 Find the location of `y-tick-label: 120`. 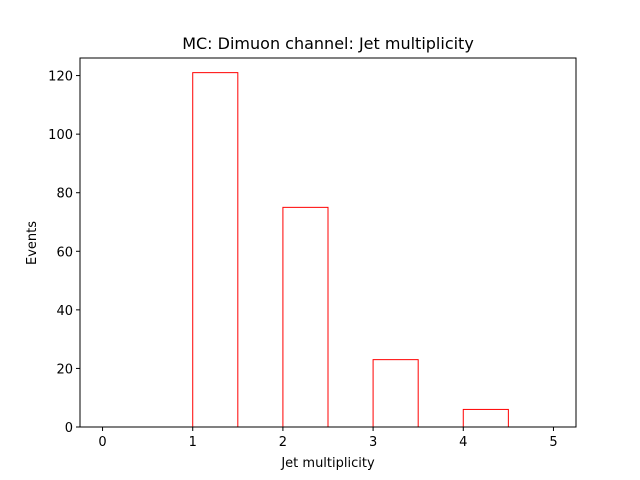

y-tick-label: 120 is located at coordinates (60, 77).